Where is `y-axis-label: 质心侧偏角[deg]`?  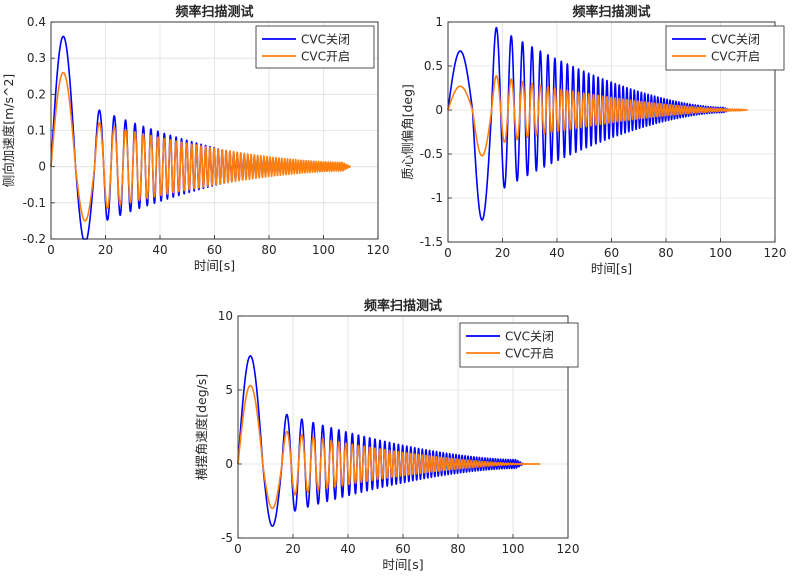 y-axis-label: 质心侧偏角[deg] is located at coordinates (407, 132).